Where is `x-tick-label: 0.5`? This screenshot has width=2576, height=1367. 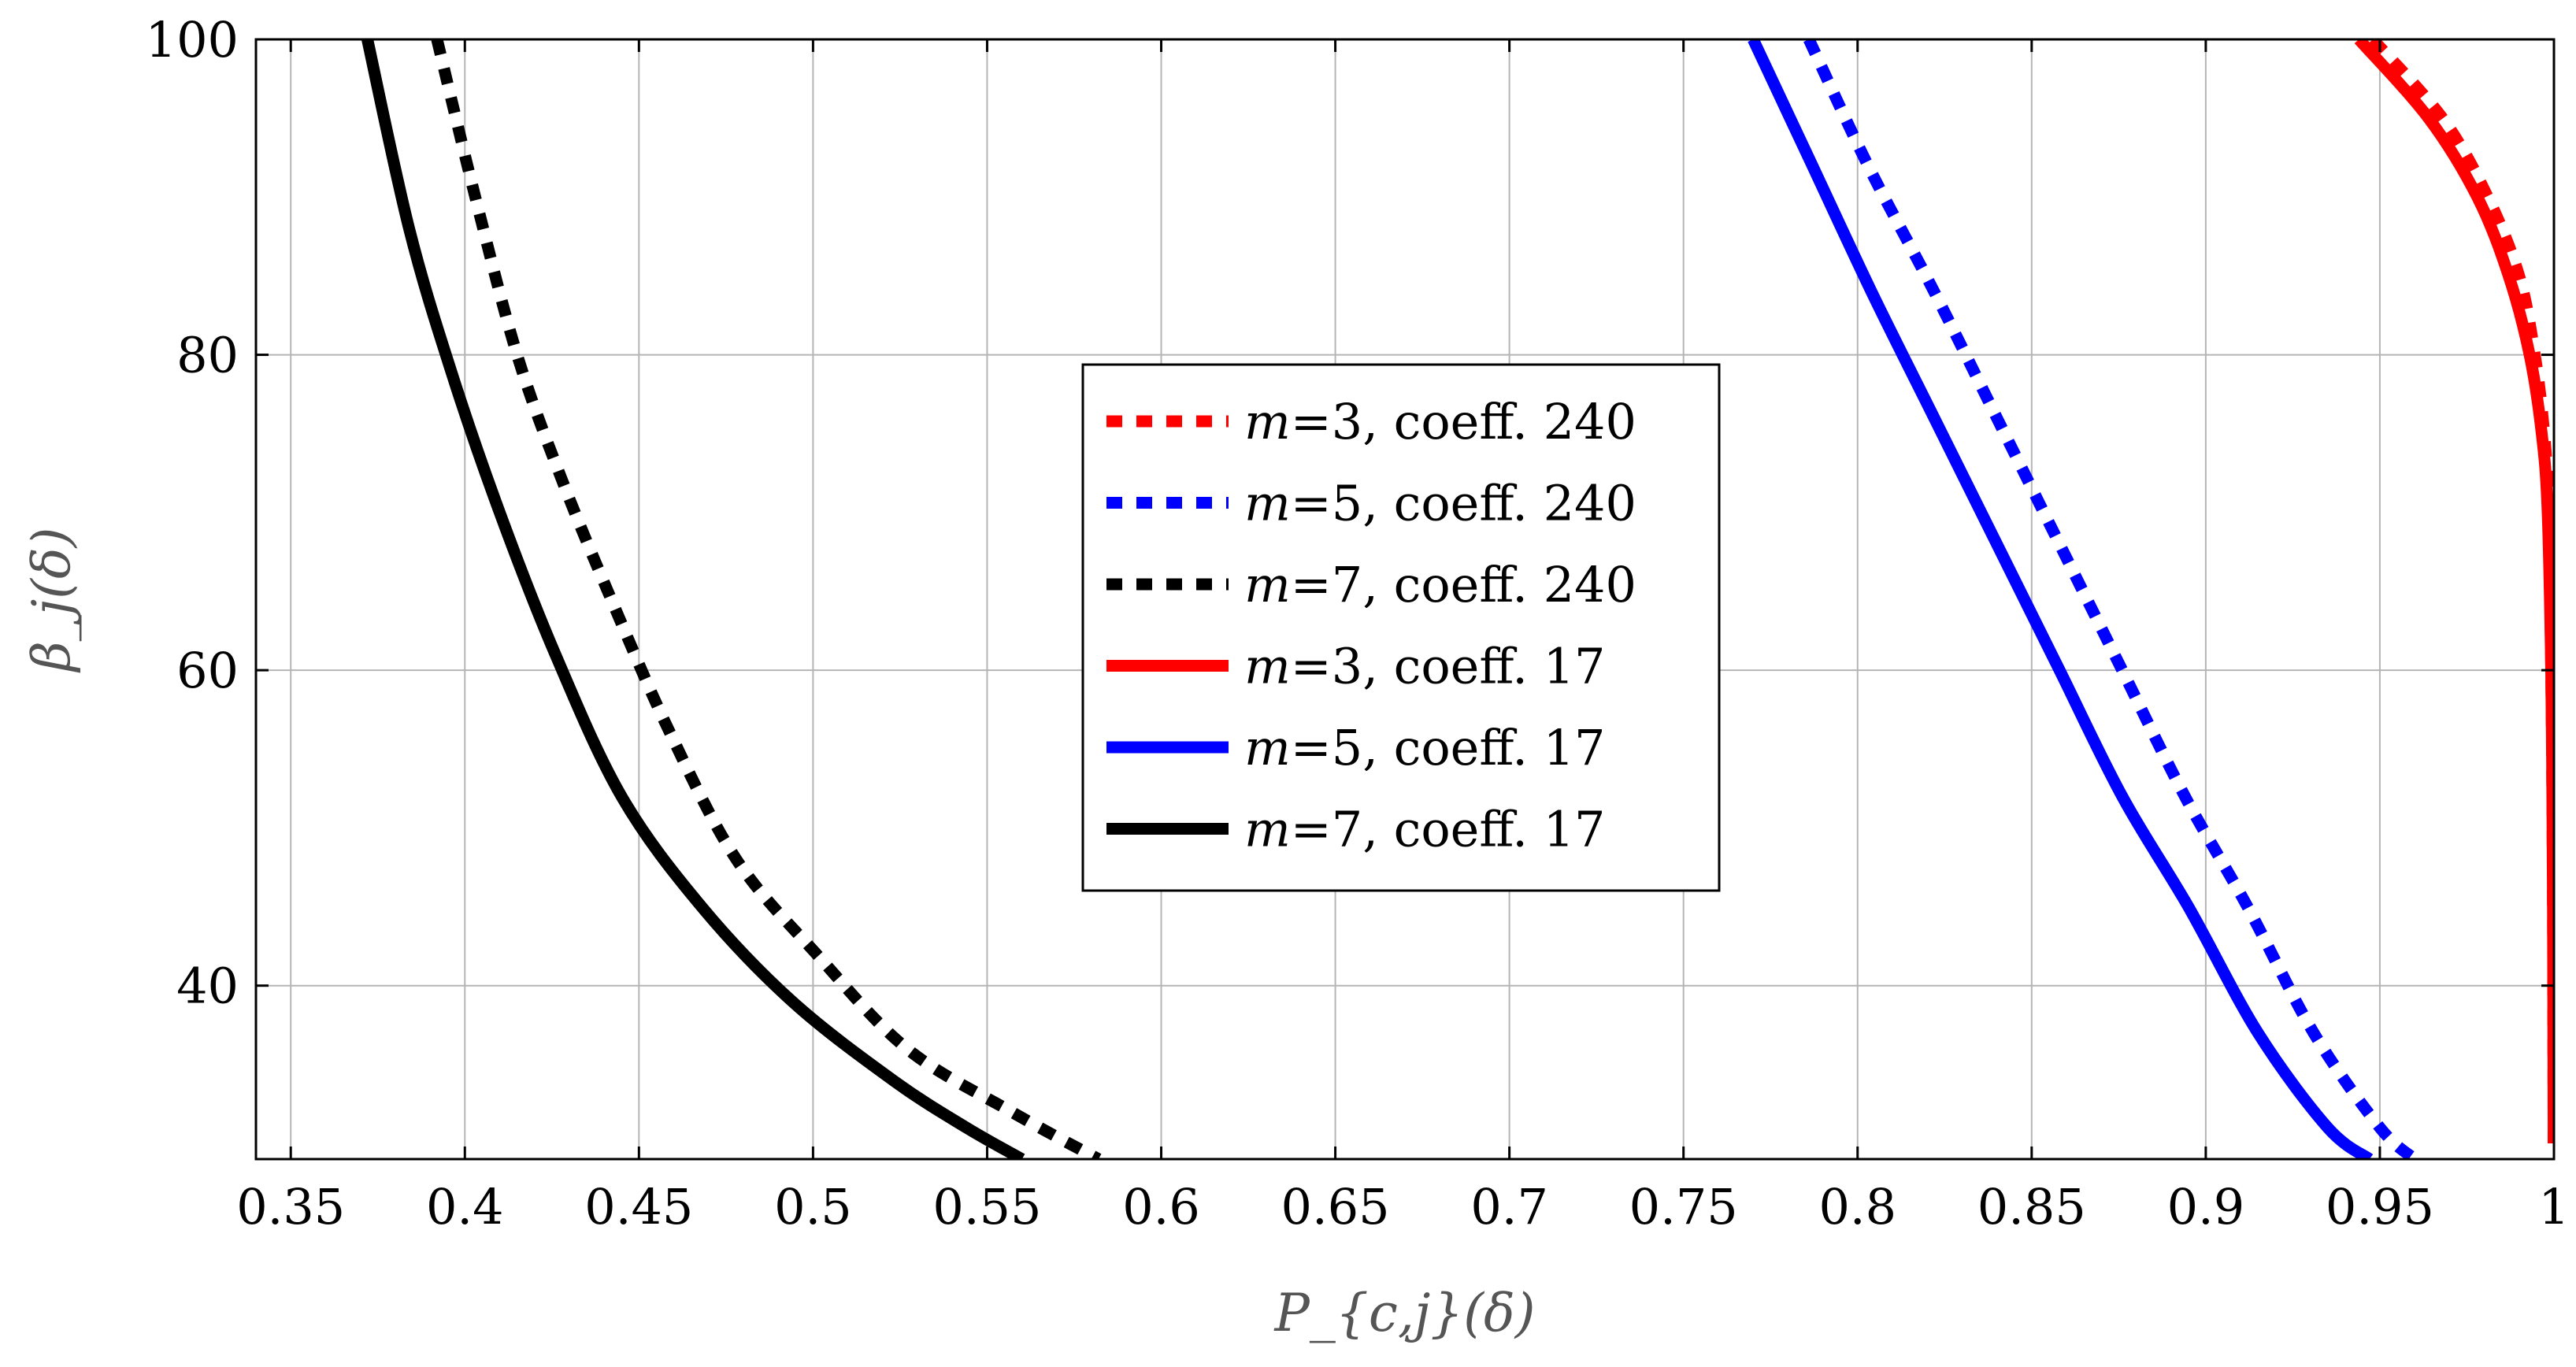
x-tick-label: 0.5 is located at coordinates (813, 1206).